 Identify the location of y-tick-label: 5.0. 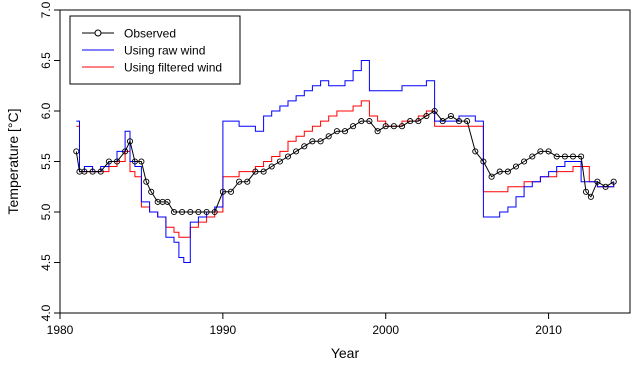
(46, 211).